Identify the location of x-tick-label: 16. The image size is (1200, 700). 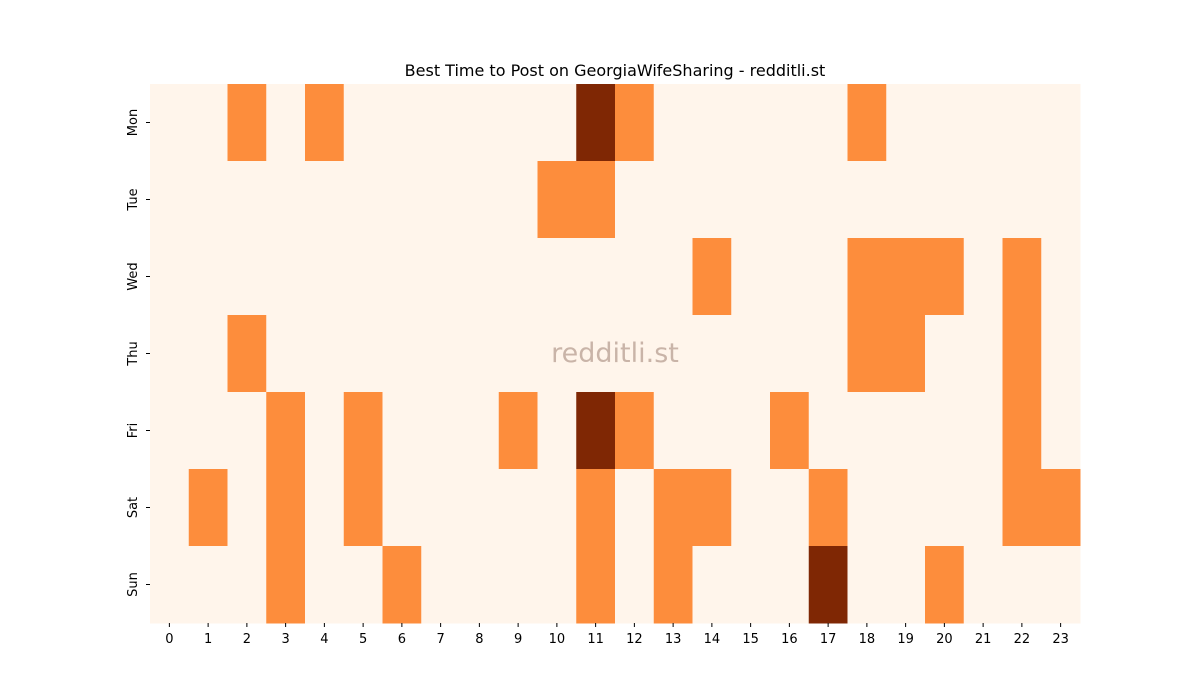
(789, 639).